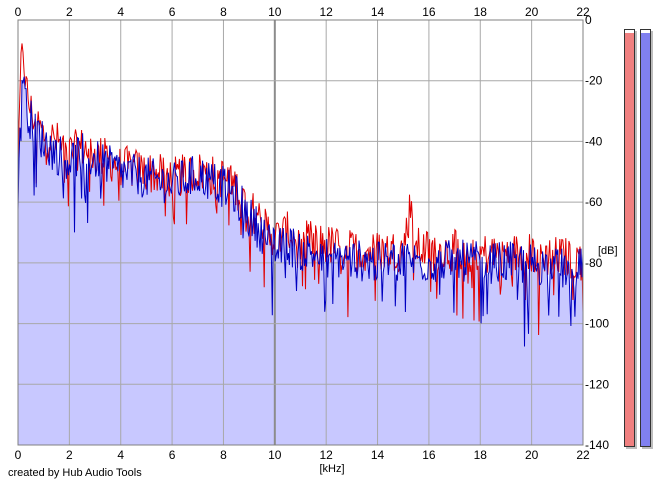  Describe the element at coordinates (597, 324) in the screenshot. I see `y-tick-label: -100` at that location.